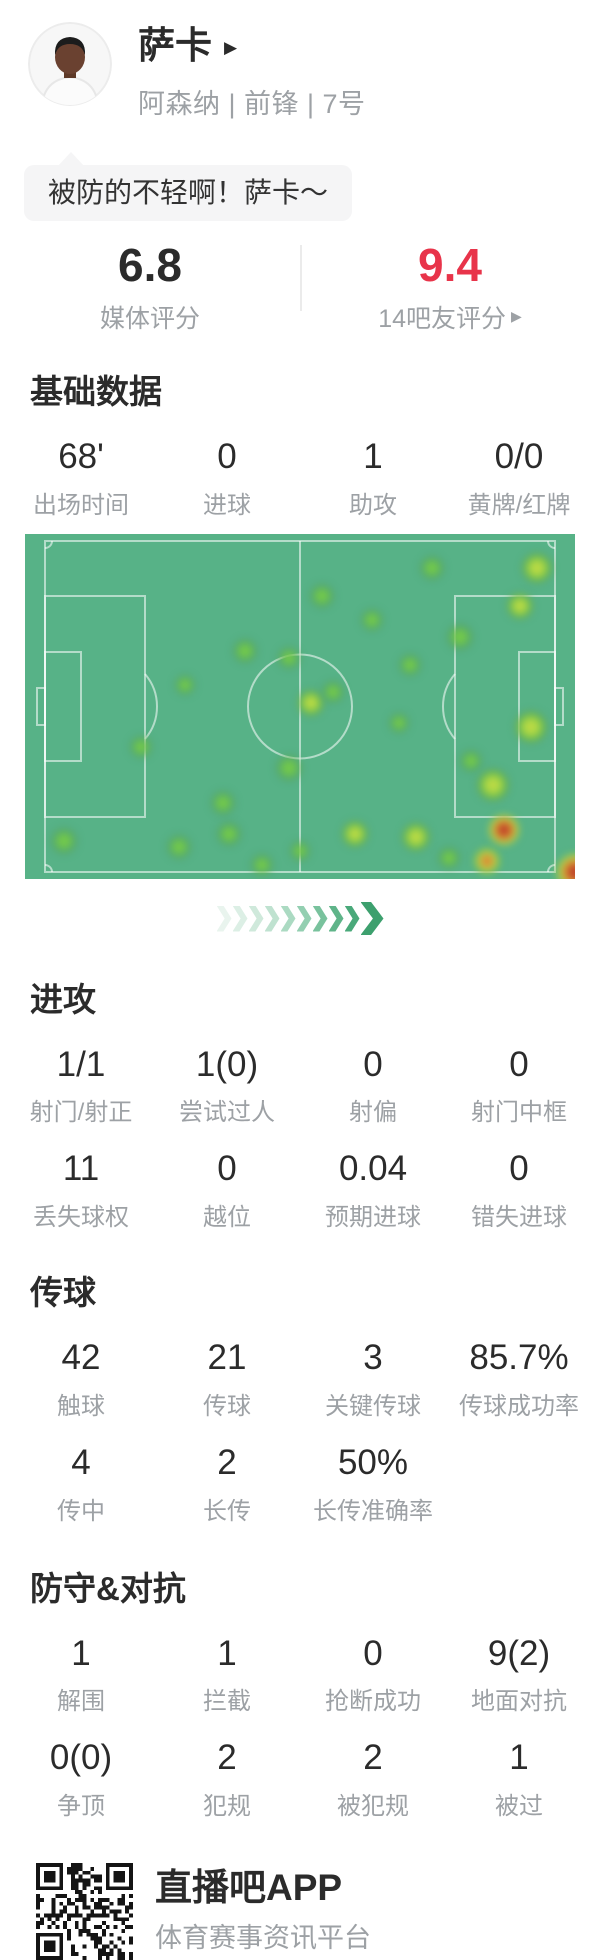 The height and width of the screenshot is (1960, 600). What do you see at coordinates (252, 71) in the screenshot?
I see `player-header-text: 萨卡 ▶ 阿森纳 | 前锋 | 7号` at bounding box center [252, 71].